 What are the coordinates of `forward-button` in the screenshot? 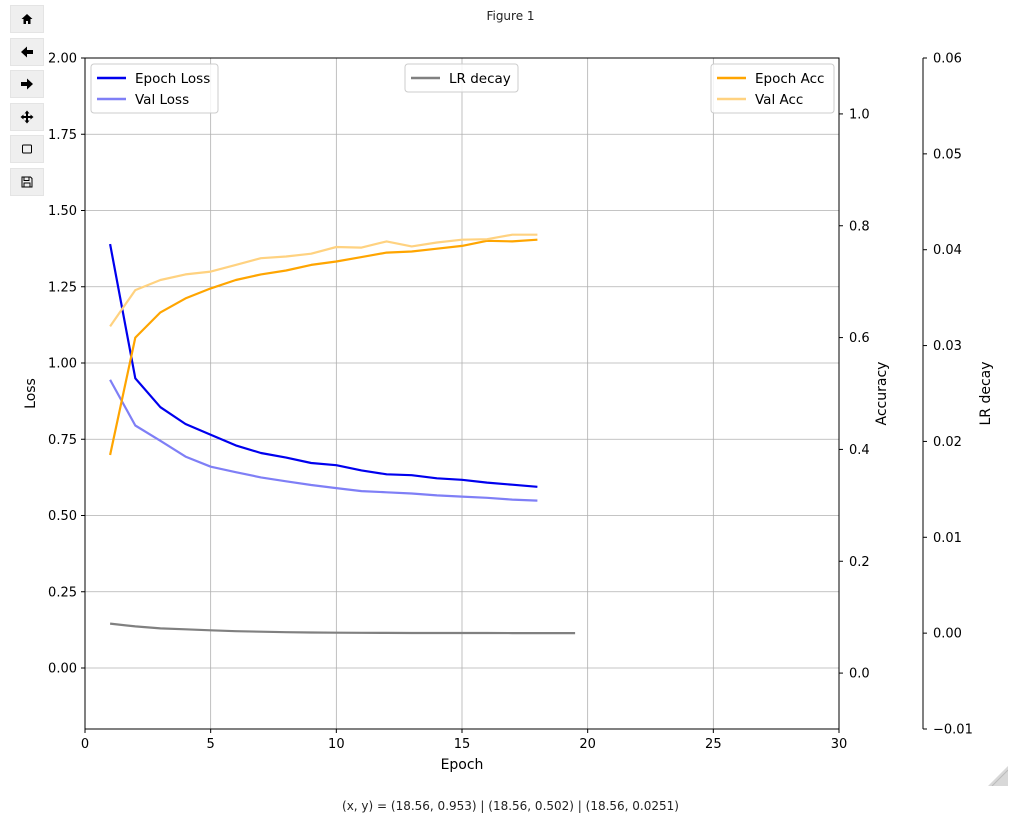 It's located at (27, 84).